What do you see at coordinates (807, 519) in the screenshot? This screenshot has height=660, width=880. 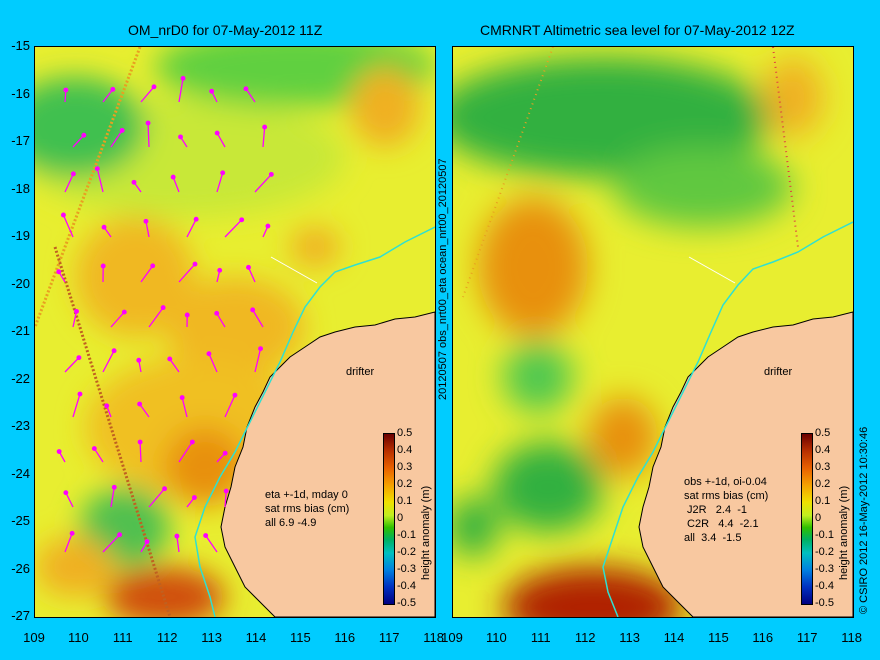 I see `right-colorbar` at bounding box center [807, 519].